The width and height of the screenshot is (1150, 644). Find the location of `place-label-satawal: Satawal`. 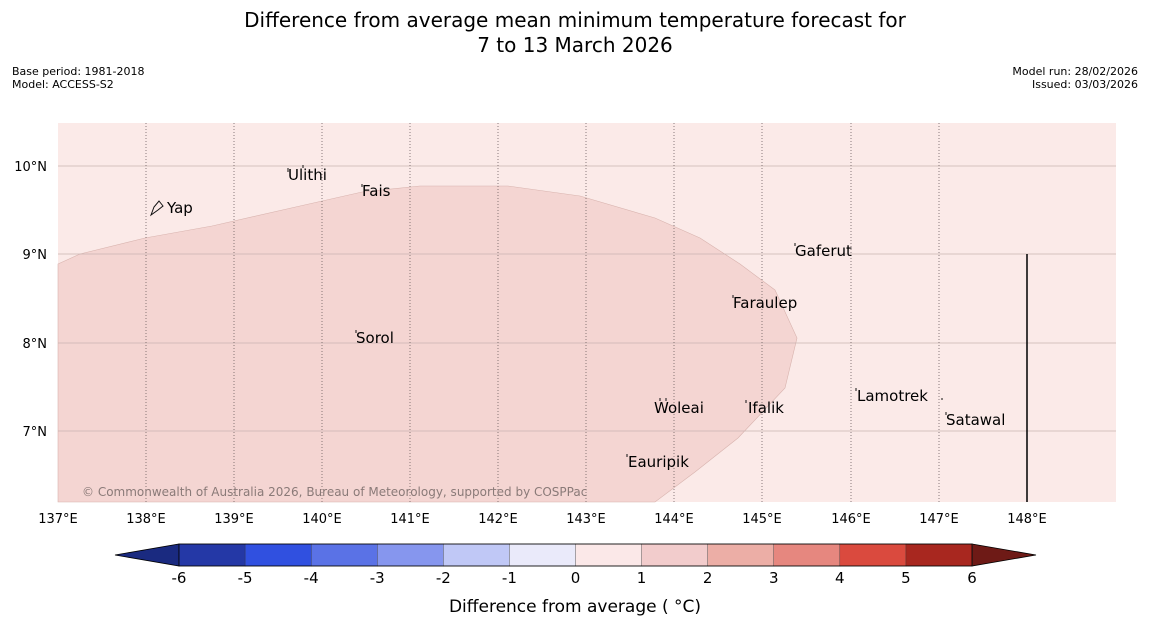

place-label-satawal: Satawal is located at coordinates (975, 420).